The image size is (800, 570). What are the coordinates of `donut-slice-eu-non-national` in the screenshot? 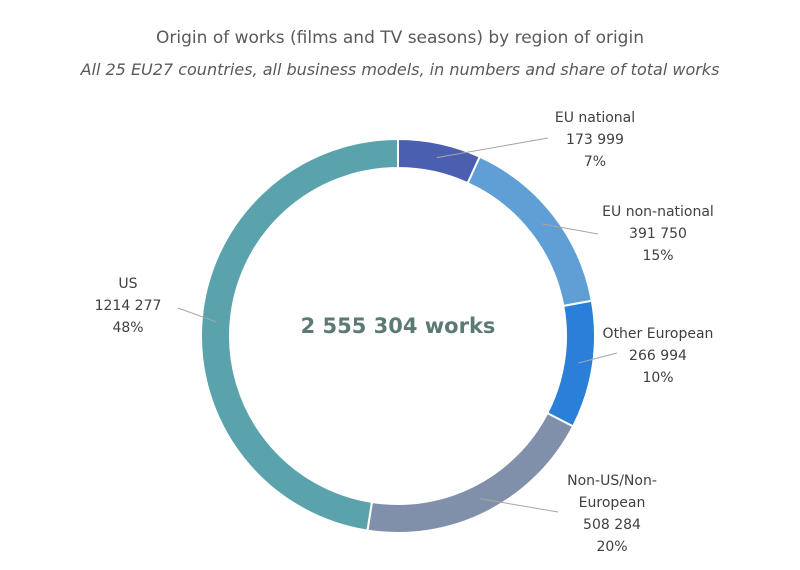 It's located at (529, 231).